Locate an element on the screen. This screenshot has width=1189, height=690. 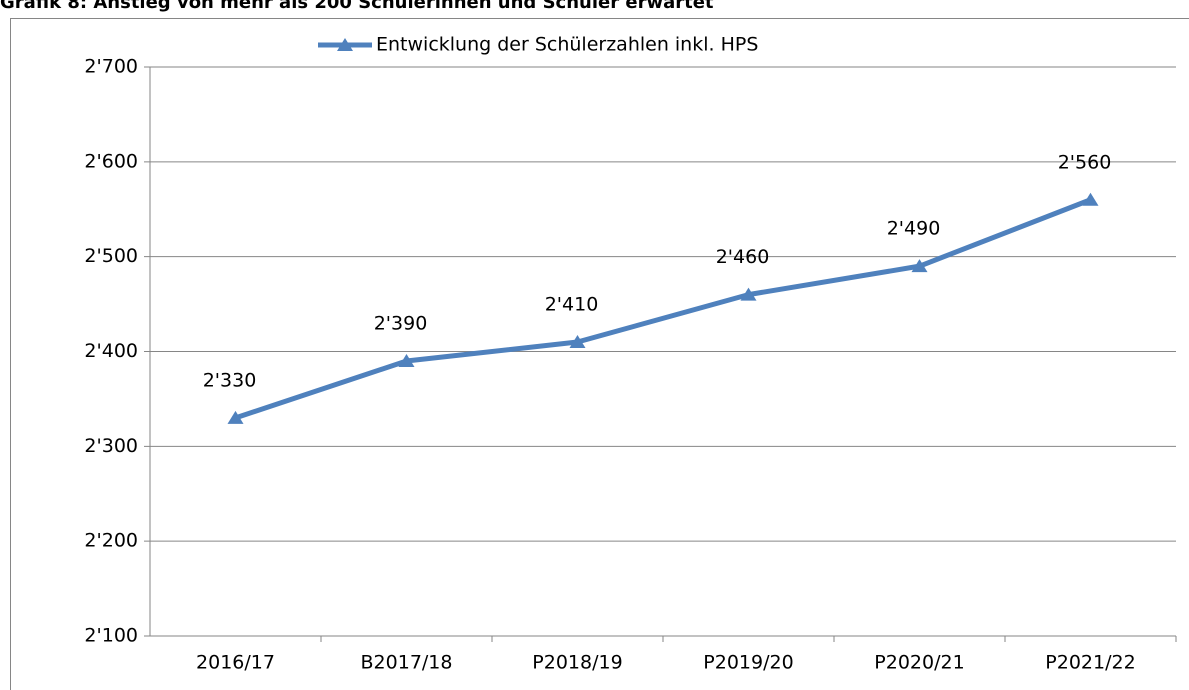
y-tick-label: 2'600 is located at coordinates (111, 161).